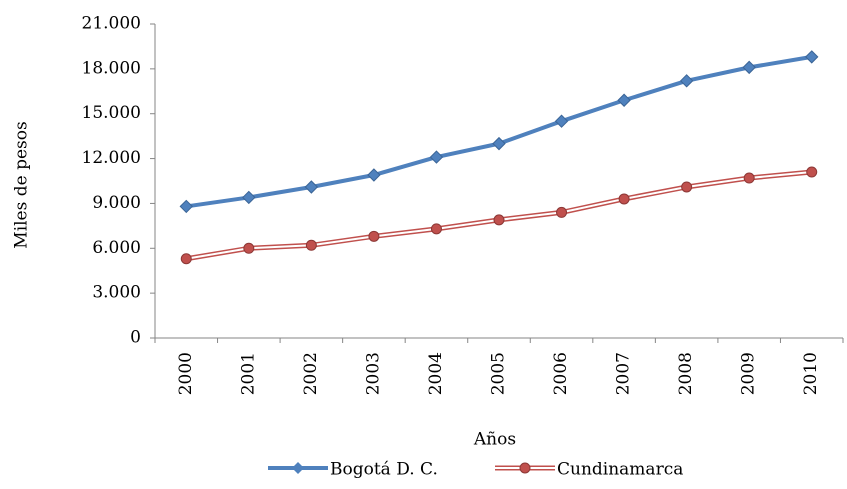 The height and width of the screenshot is (489, 847). Describe the element at coordinates (186, 373) in the screenshot. I see `x-tick-label: 2000` at that location.